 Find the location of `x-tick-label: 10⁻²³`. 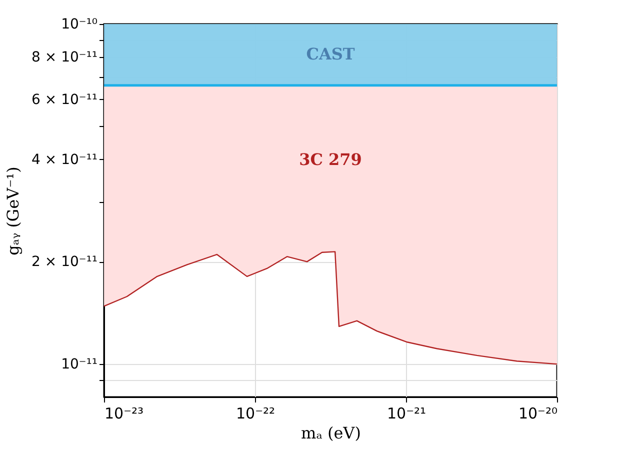

x-tick-label: 10⁻²³ is located at coordinates (124, 413).